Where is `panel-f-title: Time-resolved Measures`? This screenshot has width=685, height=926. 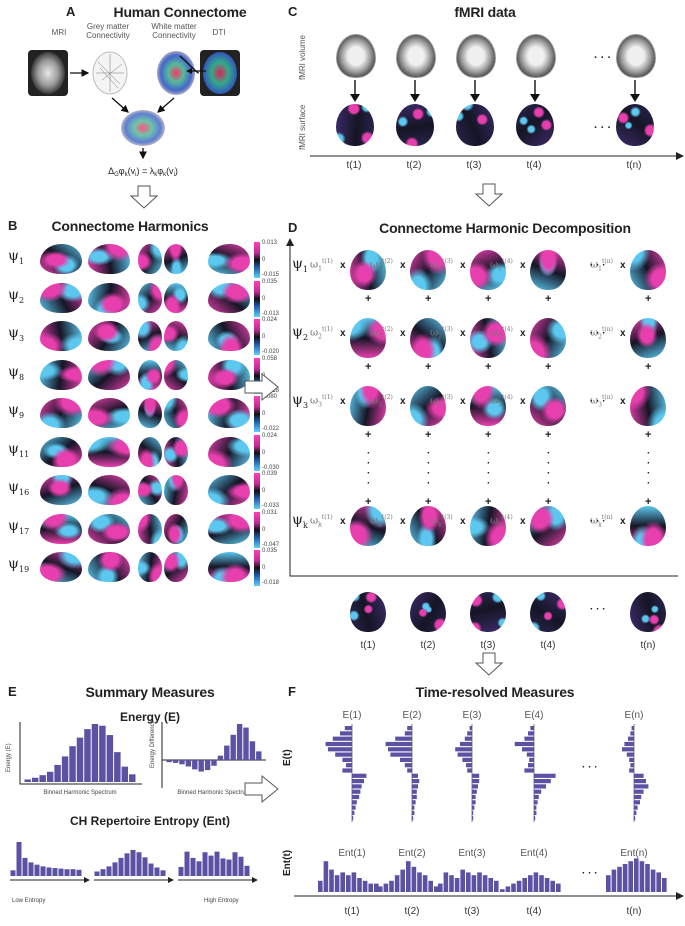 panel-f-title: Time-resolved Measures is located at coordinates (495, 692).